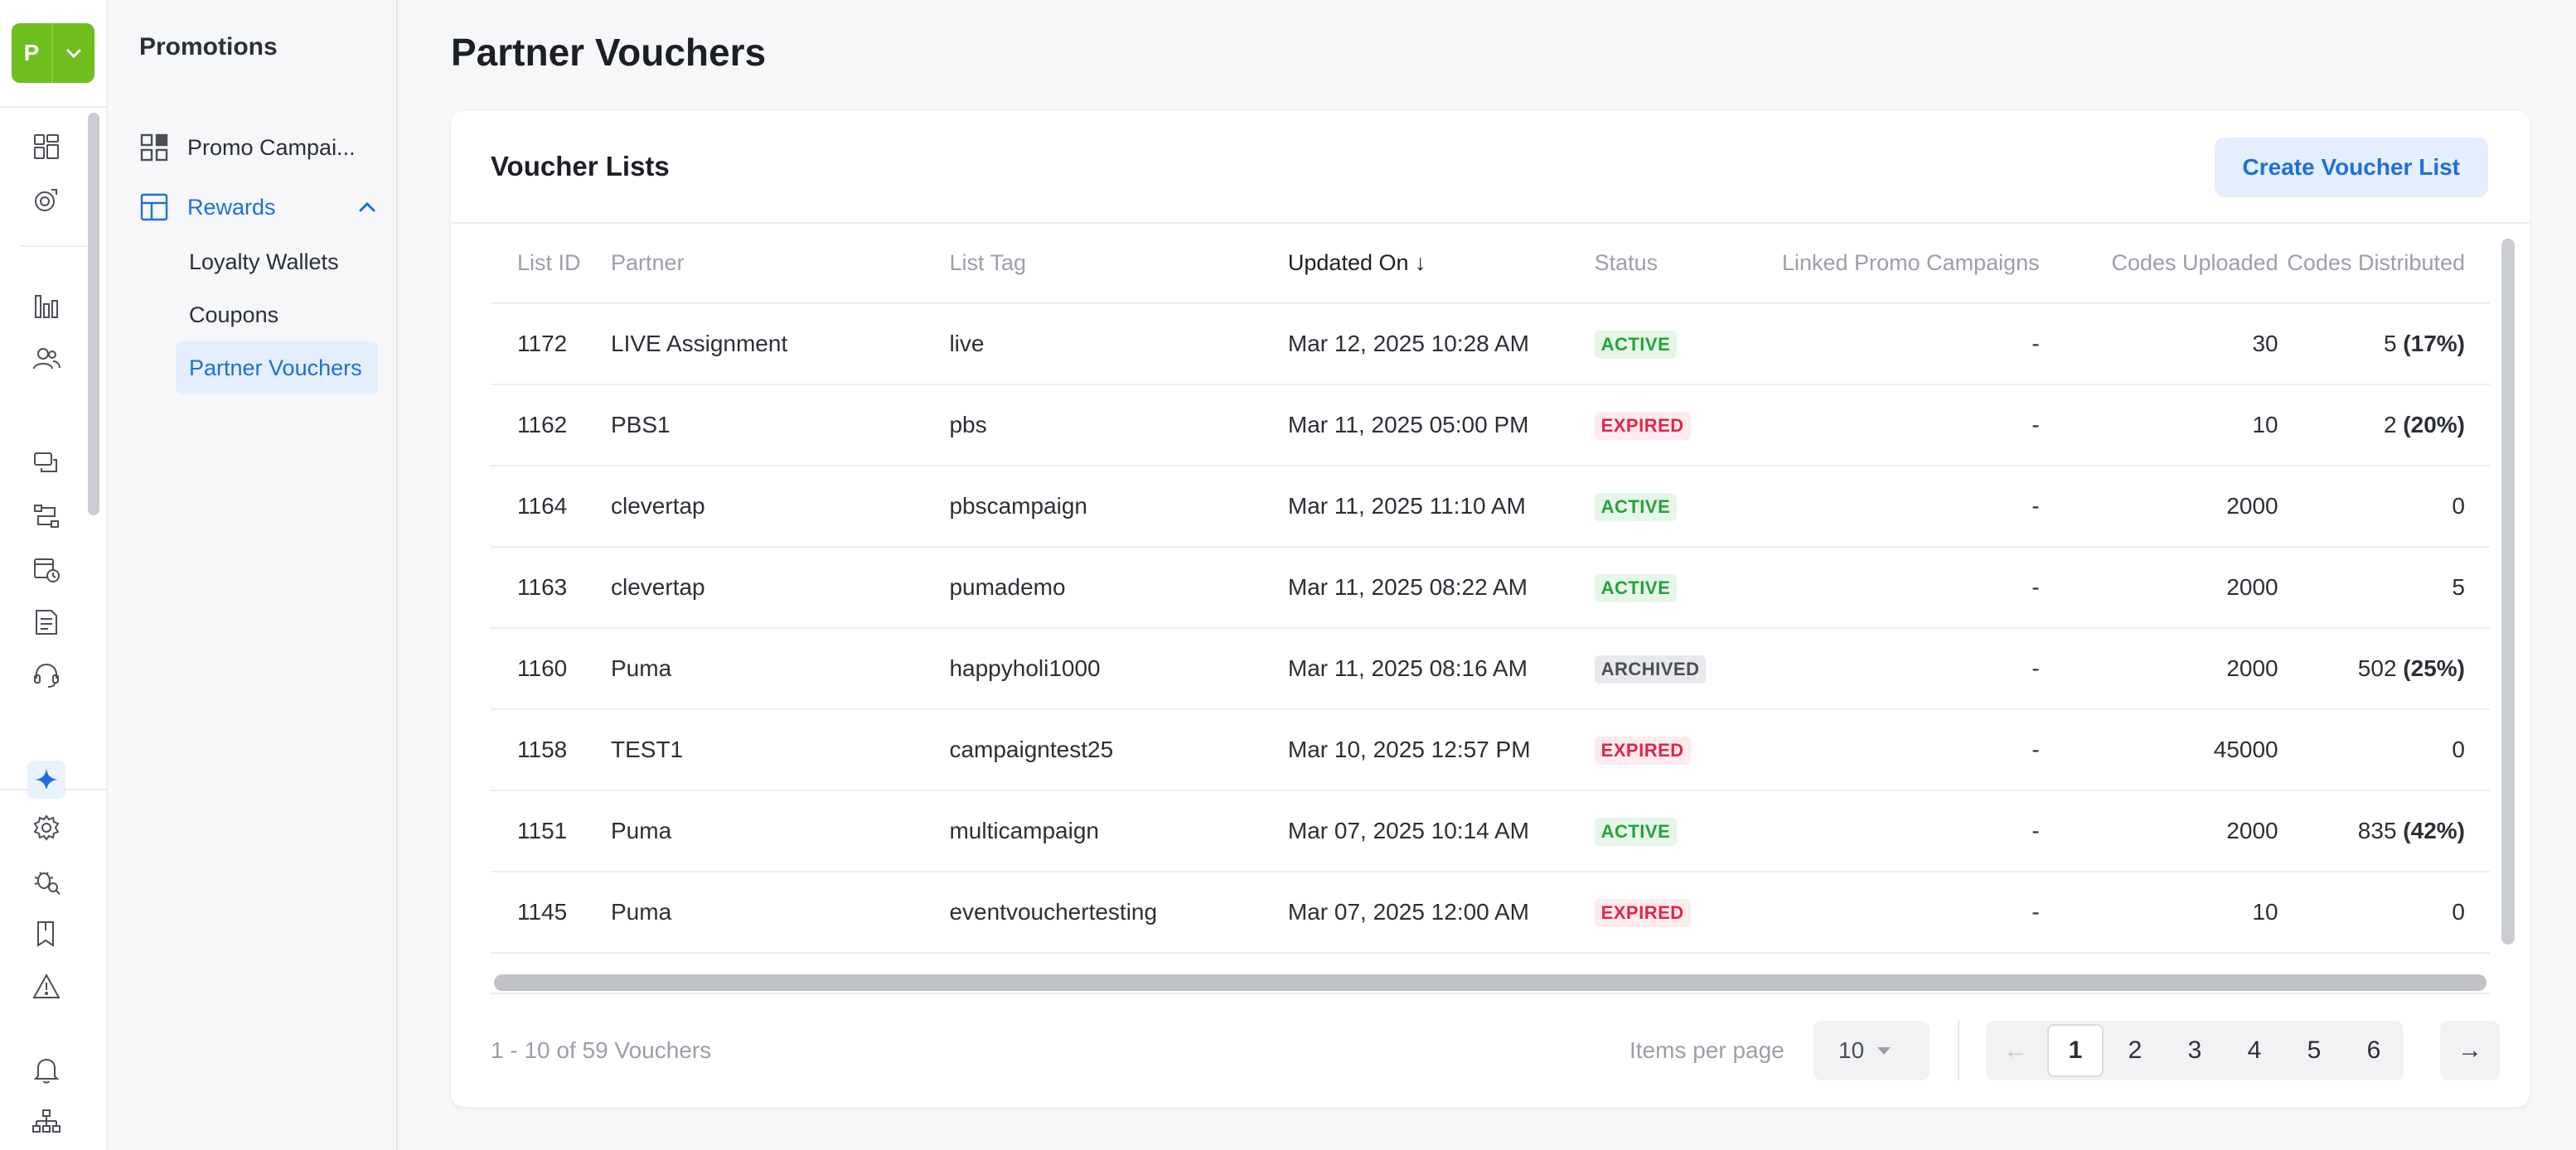 This screenshot has height=1150, width=2576. What do you see at coordinates (2434, 668) in the screenshot?
I see `distributed-percent: (25%)` at bounding box center [2434, 668].